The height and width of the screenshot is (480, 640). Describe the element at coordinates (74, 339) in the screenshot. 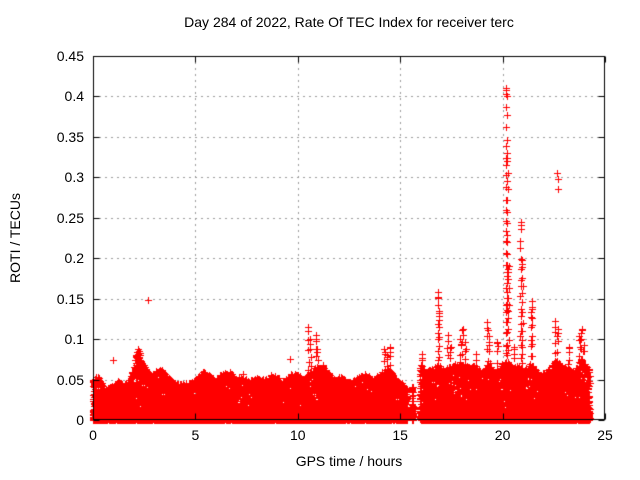

I see `y-tick-label-2: 0.1` at that location.